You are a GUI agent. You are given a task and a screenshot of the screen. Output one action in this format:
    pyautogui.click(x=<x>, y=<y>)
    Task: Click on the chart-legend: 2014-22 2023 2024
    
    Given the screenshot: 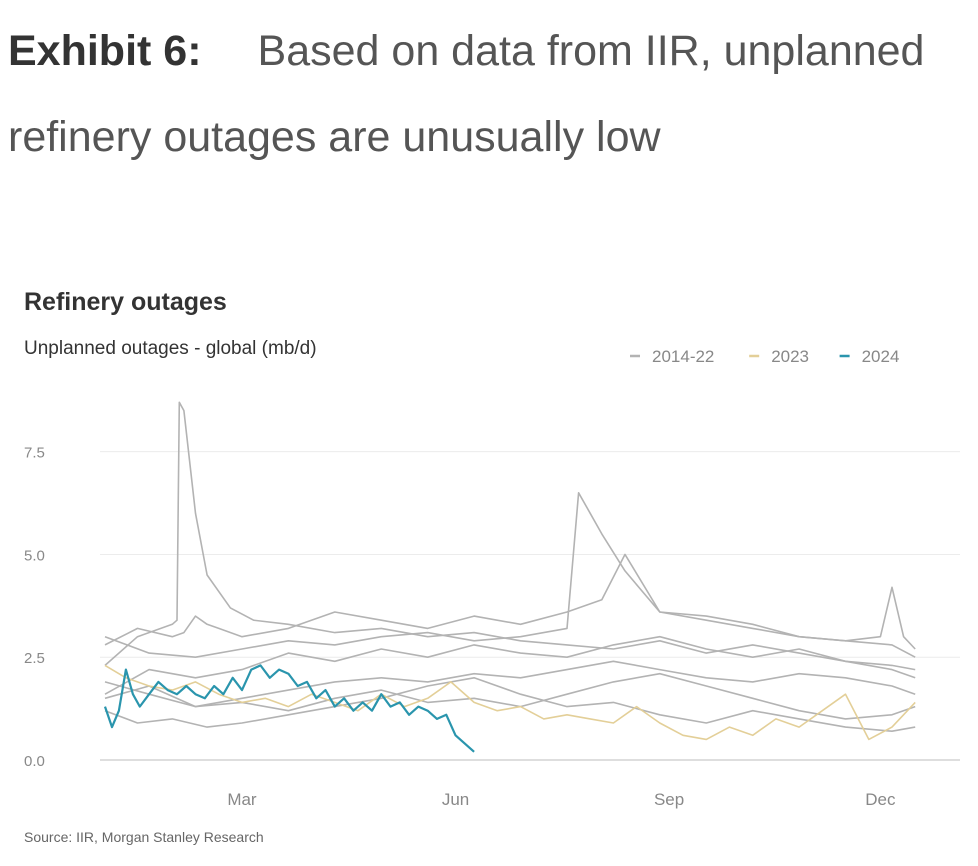 What is the action you would take?
    pyautogui.click(x=764, y=356)
    